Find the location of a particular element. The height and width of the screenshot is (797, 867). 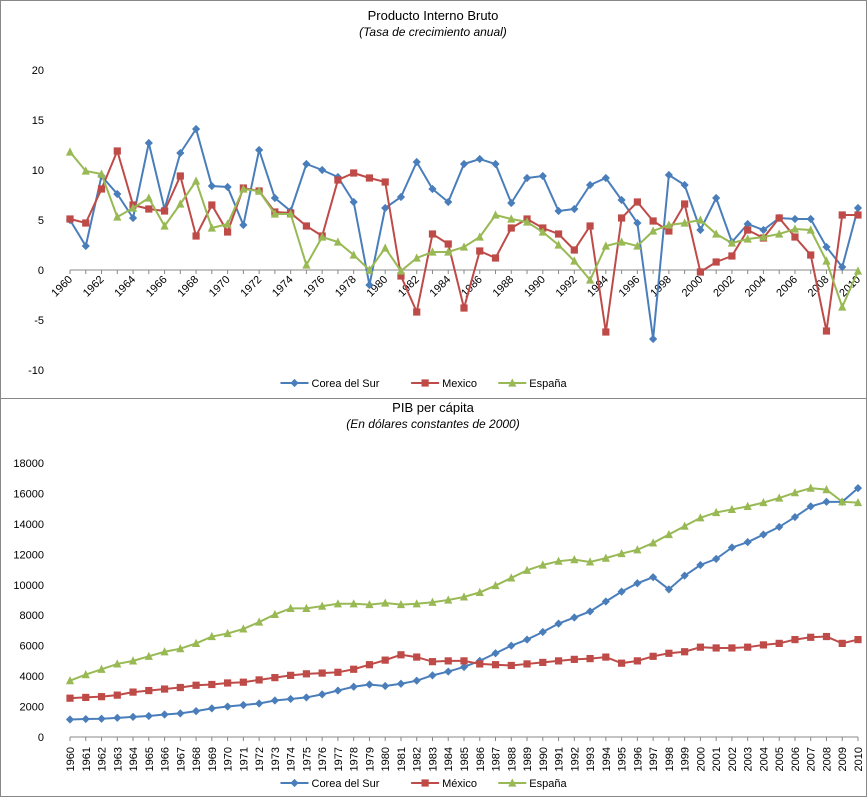

y-tick-label: 4000 is located at coordinates (32, 677).